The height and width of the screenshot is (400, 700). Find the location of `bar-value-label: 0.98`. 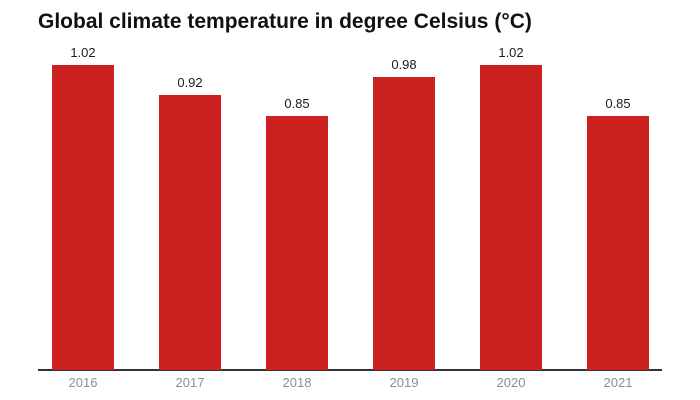

bar-value-label: 0.98 is located at coordinates (404, 64).